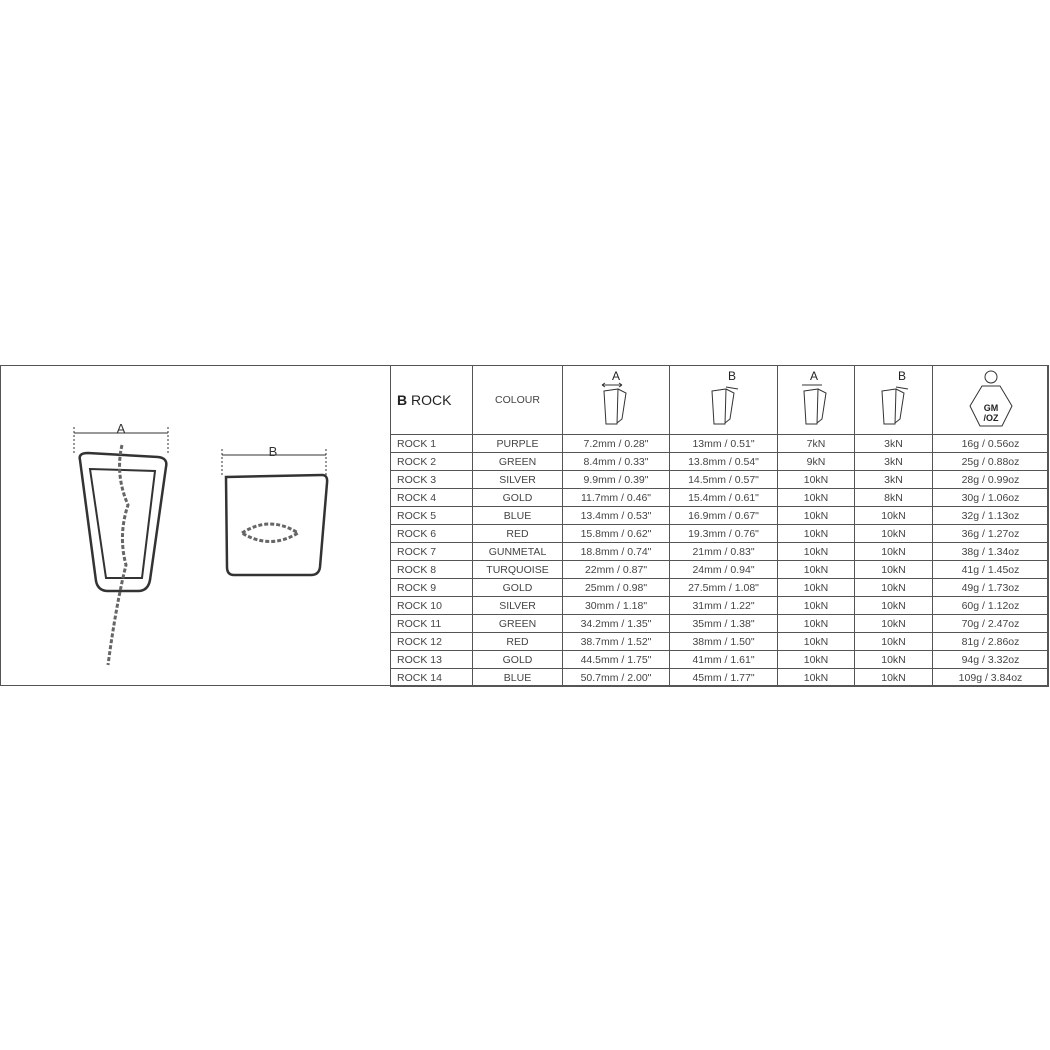 The width and height of the screenshot is (1050, 1050). Describe the element at coordinates (274, 460) in the screenshot. I see `dimension-b-marker: B` at that location.